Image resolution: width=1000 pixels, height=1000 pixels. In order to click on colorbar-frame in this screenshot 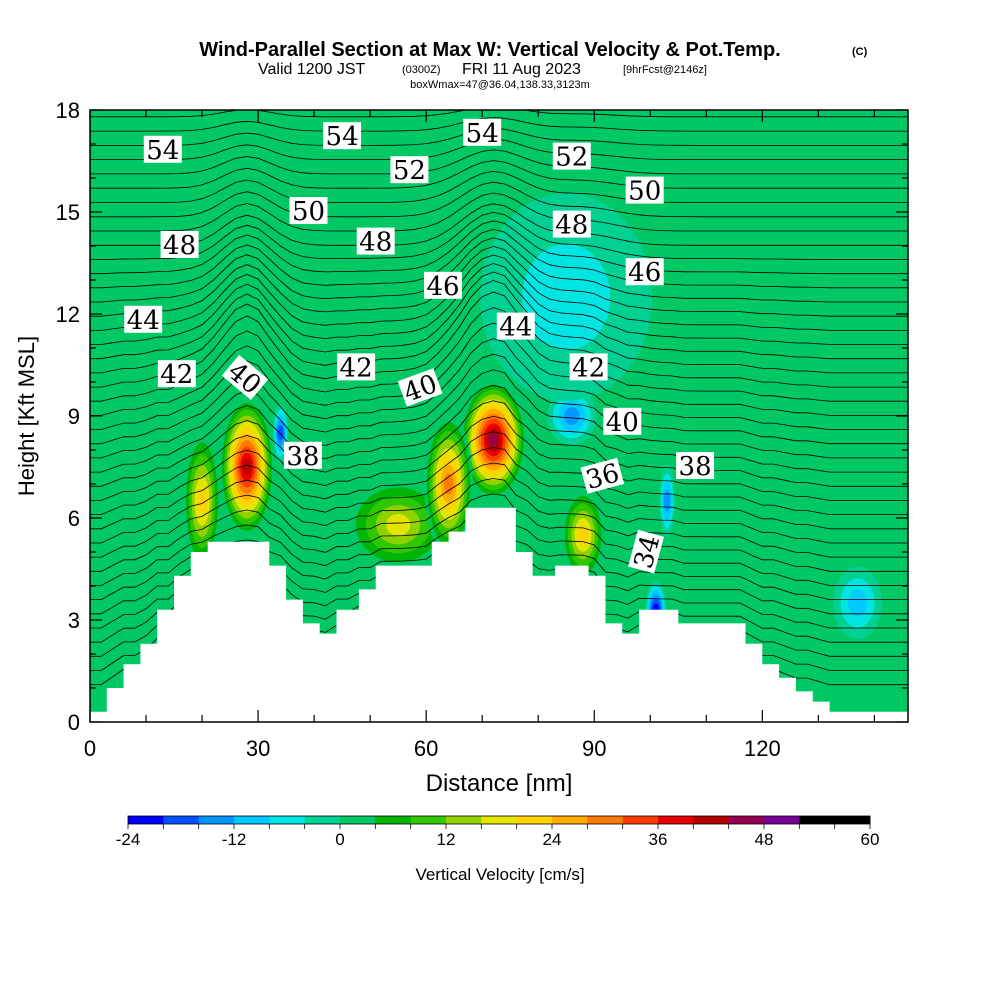, I will do `click(499, 820)`.